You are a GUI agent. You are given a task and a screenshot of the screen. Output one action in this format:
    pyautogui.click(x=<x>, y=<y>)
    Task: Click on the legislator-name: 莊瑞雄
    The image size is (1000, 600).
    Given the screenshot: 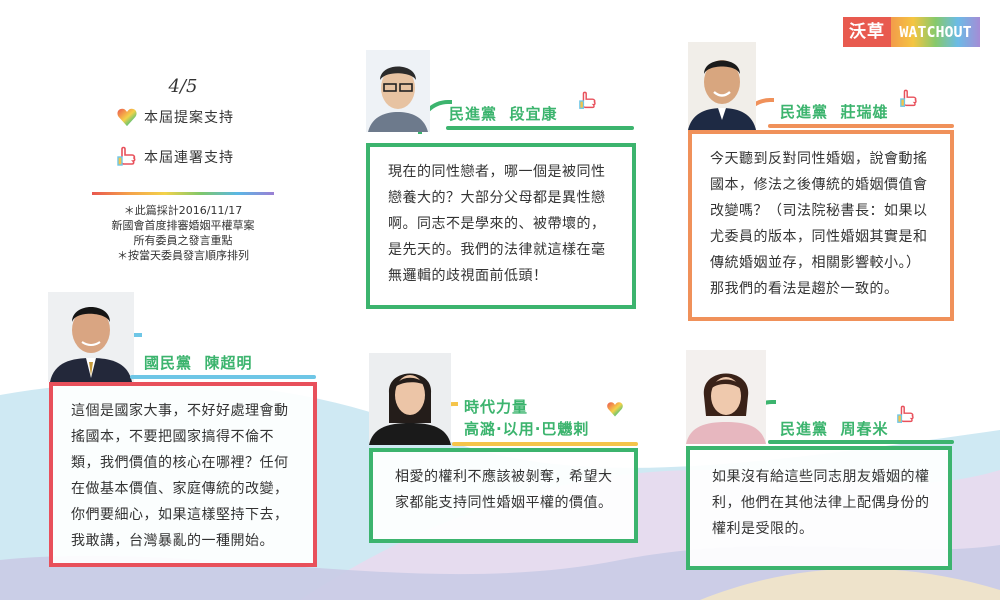 What is the action you would take?
    pyautogui.click(x=864, y=112)
    